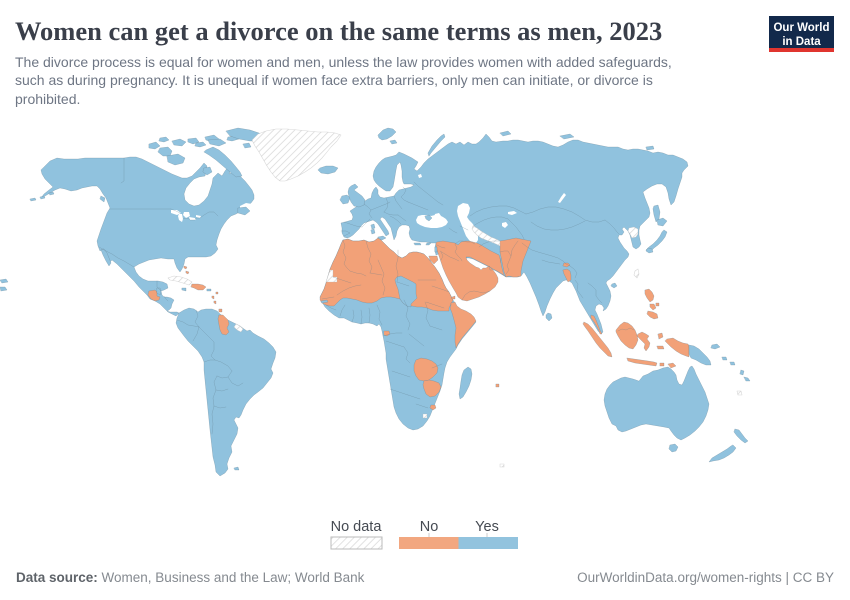  What do you see at coordinates (429, 527) in the screenshot?
I see `svg-text: No` at bounding box center [429, 527].